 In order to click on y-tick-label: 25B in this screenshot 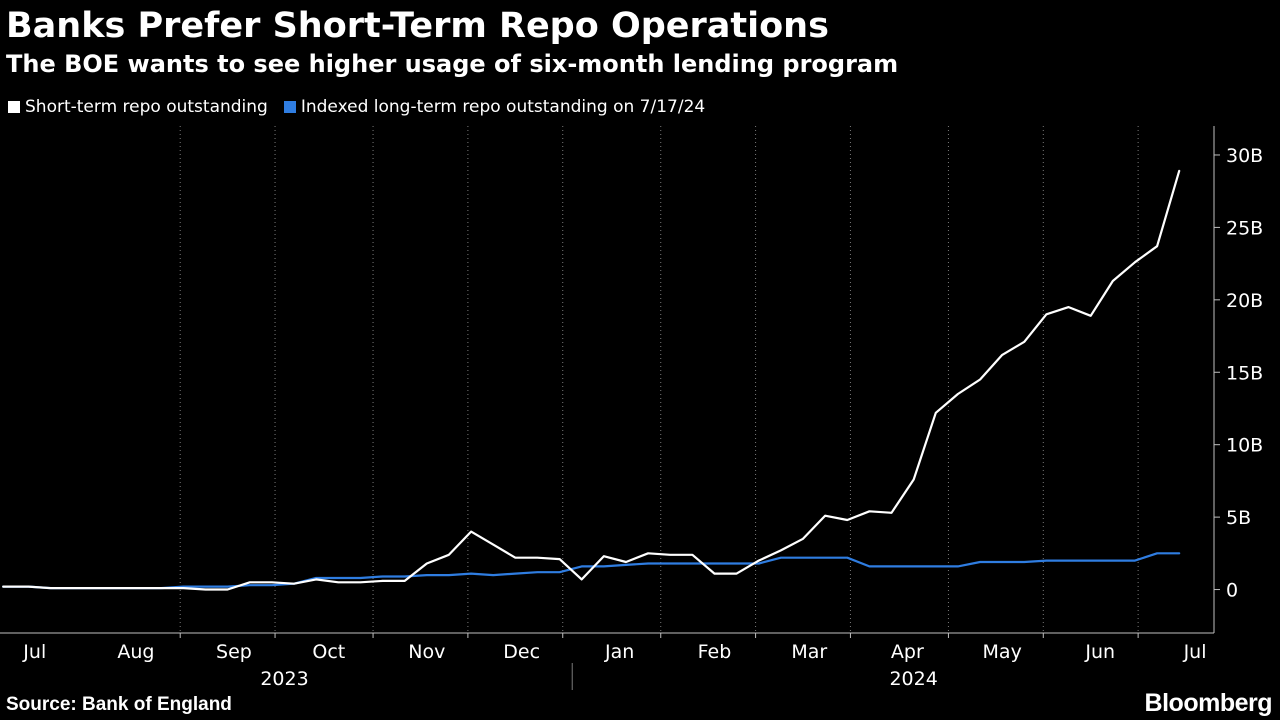, I will do `click(1244, 228)`.